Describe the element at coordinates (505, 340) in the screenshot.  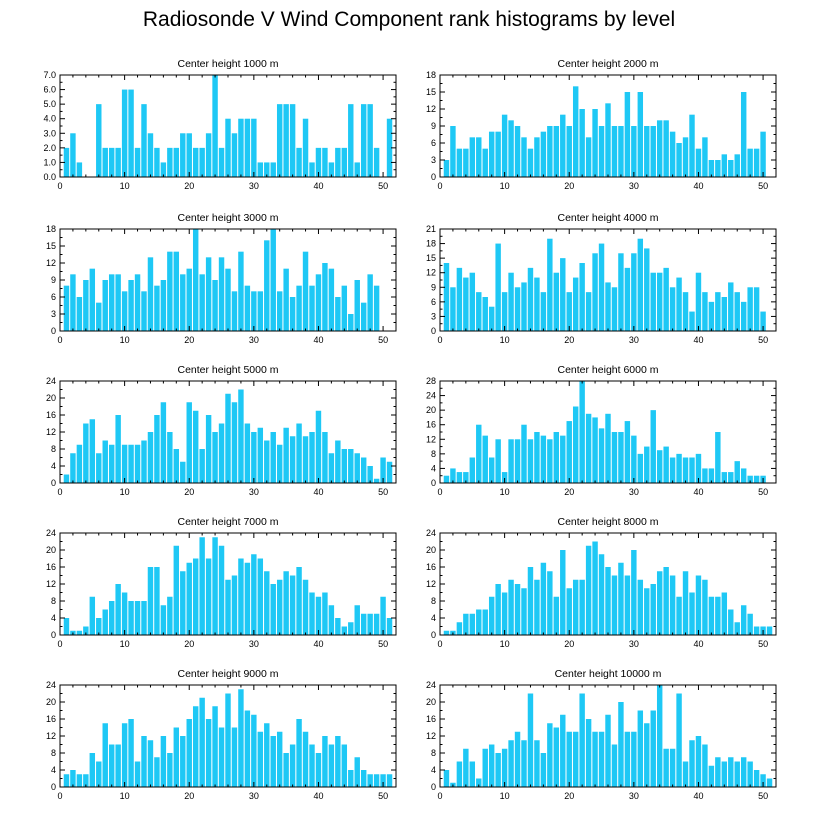
I see `x-tick-label: 10` at that location.